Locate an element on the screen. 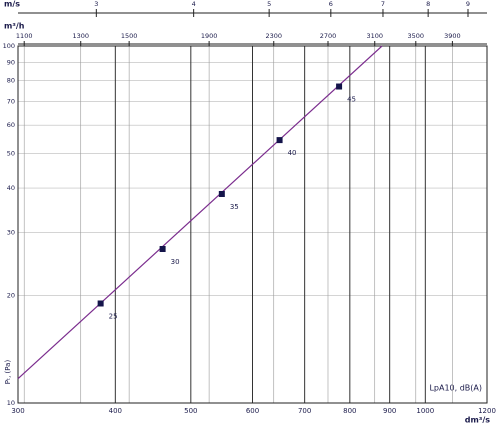 The width and height of the screenshot is (500, 428). y-tick-label: 20 is located at coordinates (11, 296).